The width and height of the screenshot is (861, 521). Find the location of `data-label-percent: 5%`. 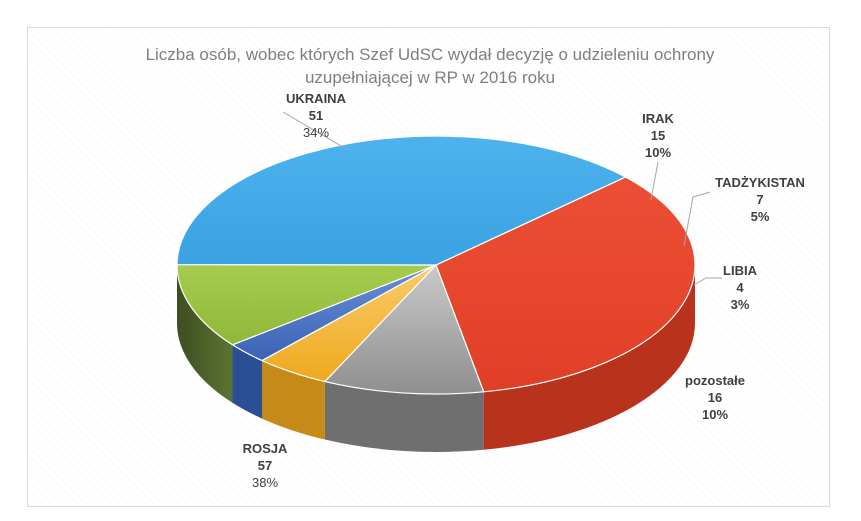

data-label-percent: 5% is located at coordinates (760, 216).